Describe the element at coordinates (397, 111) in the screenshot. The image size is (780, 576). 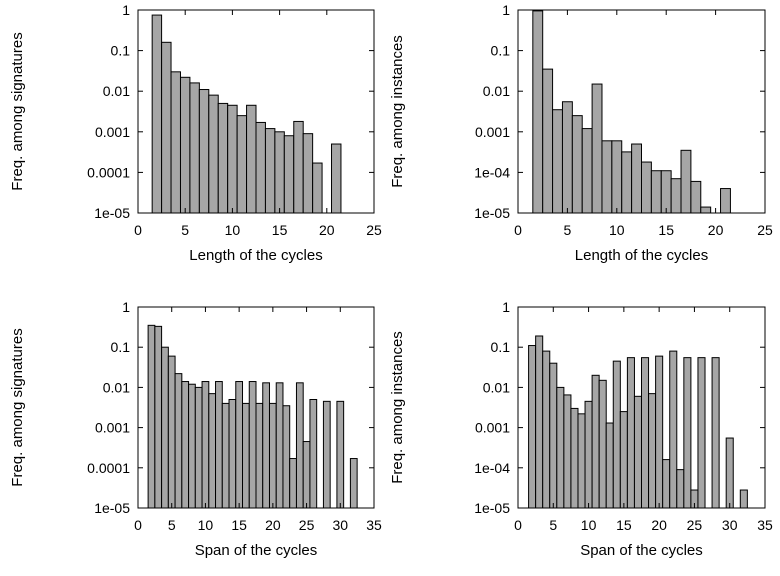
I see `y-axis-label: Freq. among instances` at that location.